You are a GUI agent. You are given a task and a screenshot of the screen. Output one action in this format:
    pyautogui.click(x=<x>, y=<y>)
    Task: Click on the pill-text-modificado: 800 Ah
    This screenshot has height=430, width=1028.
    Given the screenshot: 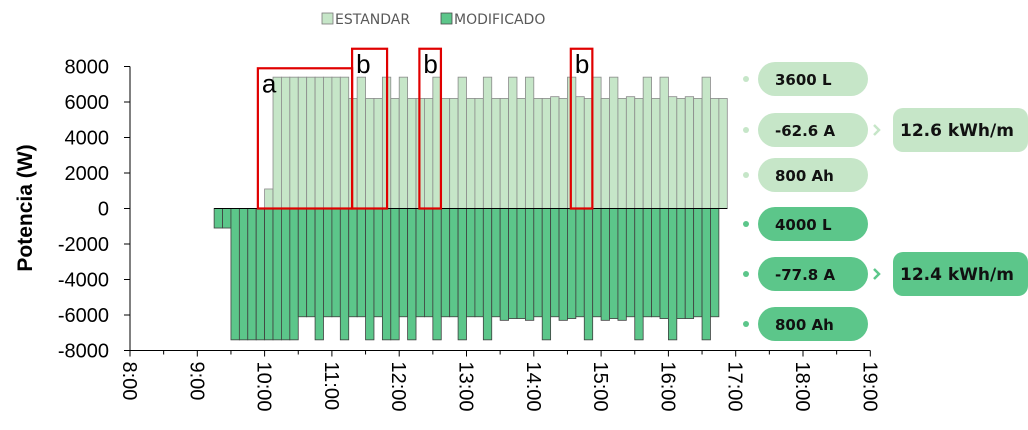 What is the action you would take?
    pyautogui.click(x=804, y=325)
    